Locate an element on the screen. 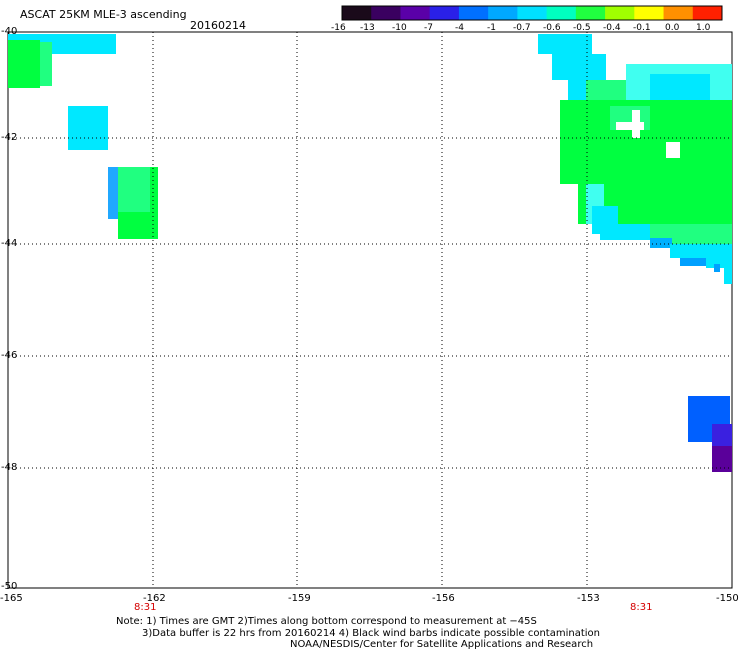  lat-label: -42 is located at coordinates (9, 137).